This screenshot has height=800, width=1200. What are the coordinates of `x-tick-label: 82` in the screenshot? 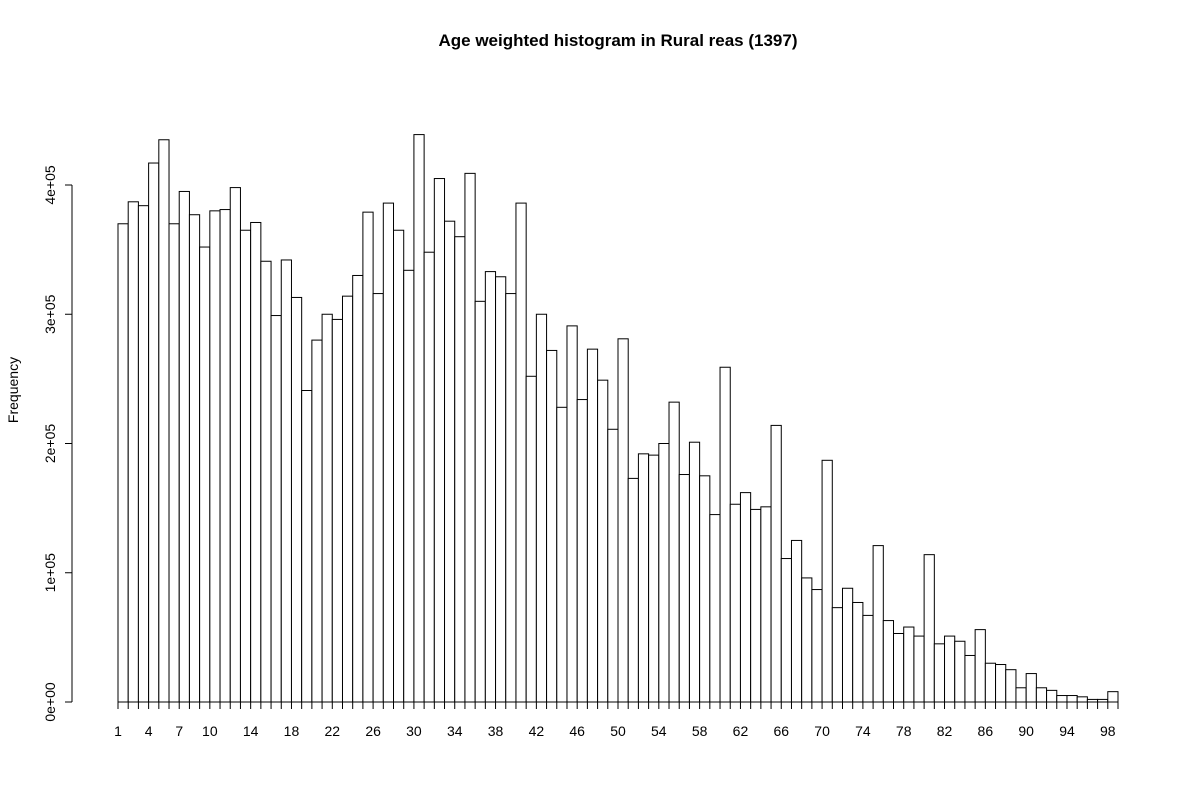 It's located at (945, 731).